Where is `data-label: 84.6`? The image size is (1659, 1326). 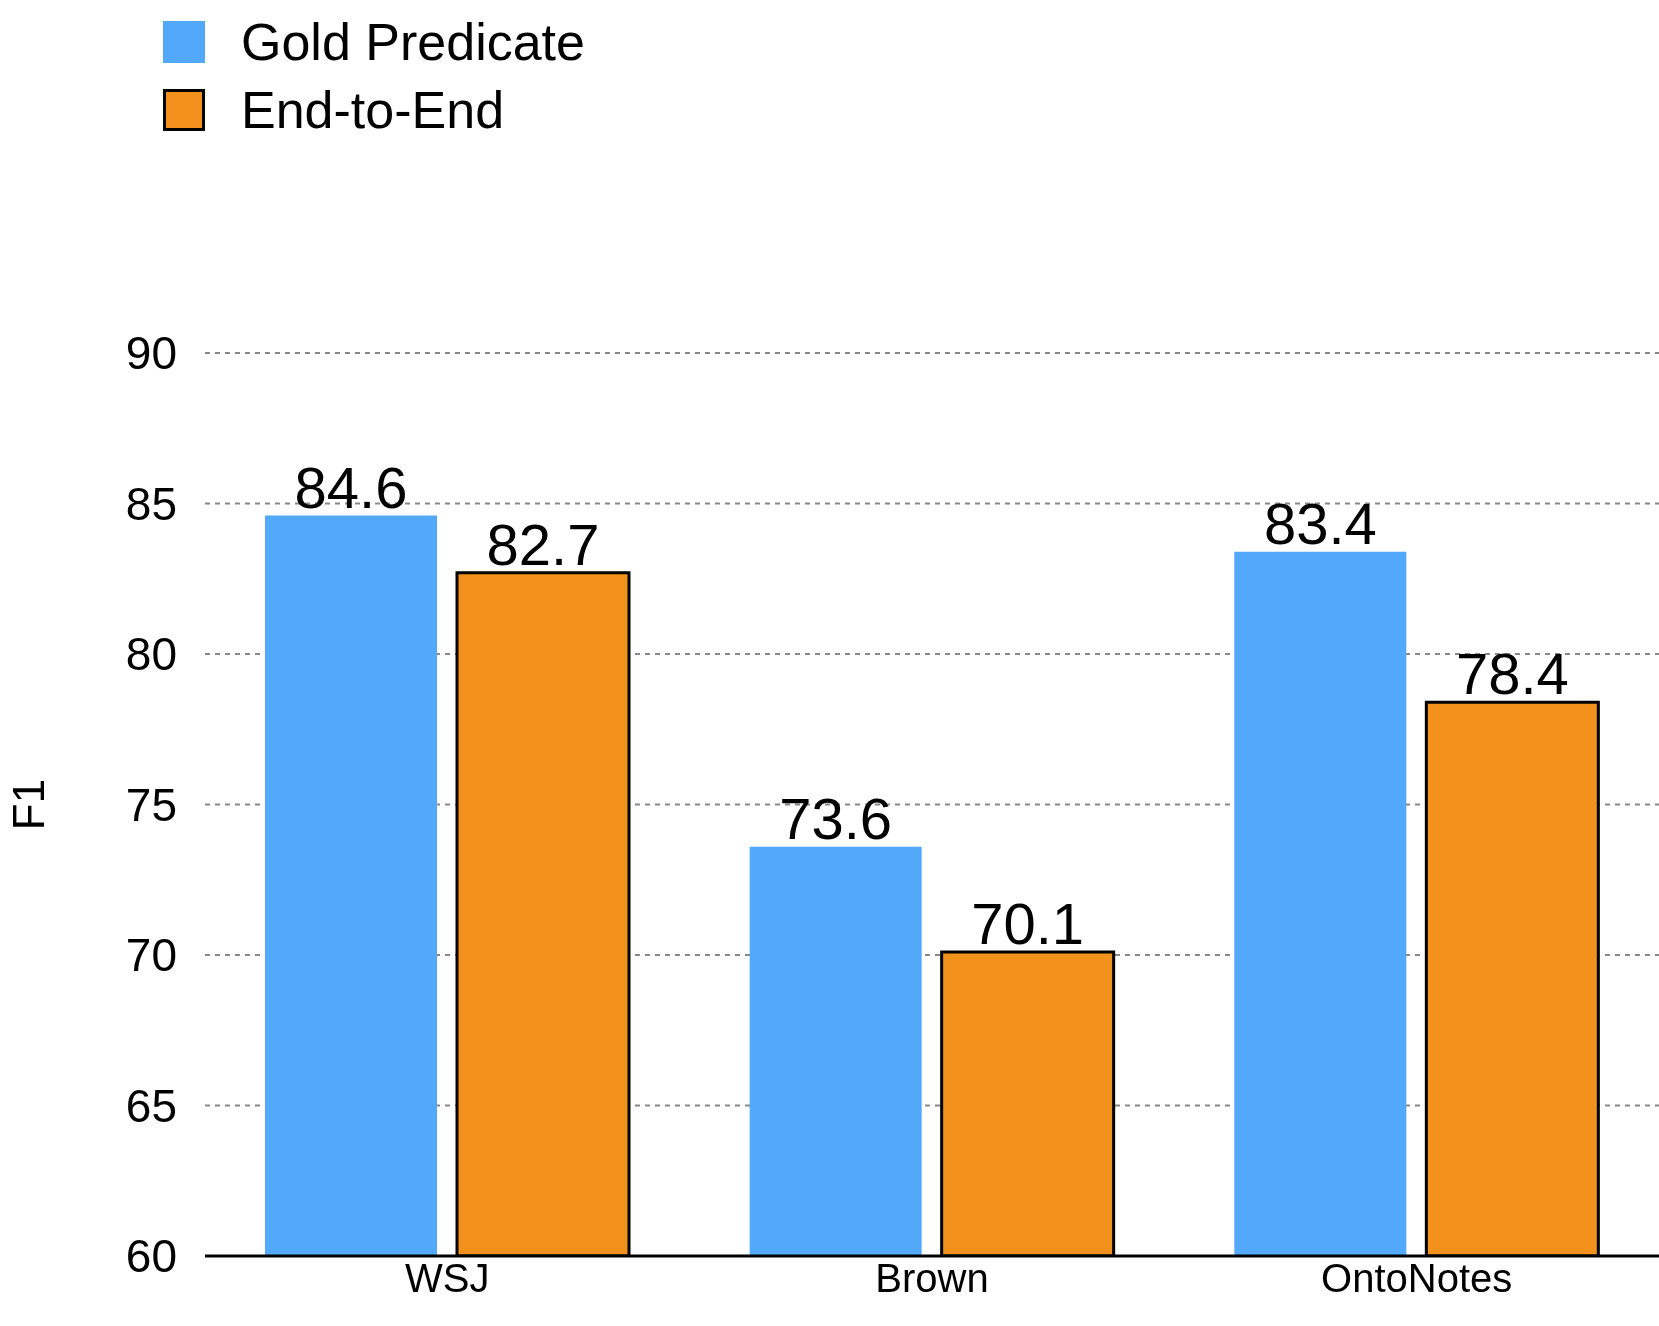 data-label: 84.6 is located at coordinates (351, 487).